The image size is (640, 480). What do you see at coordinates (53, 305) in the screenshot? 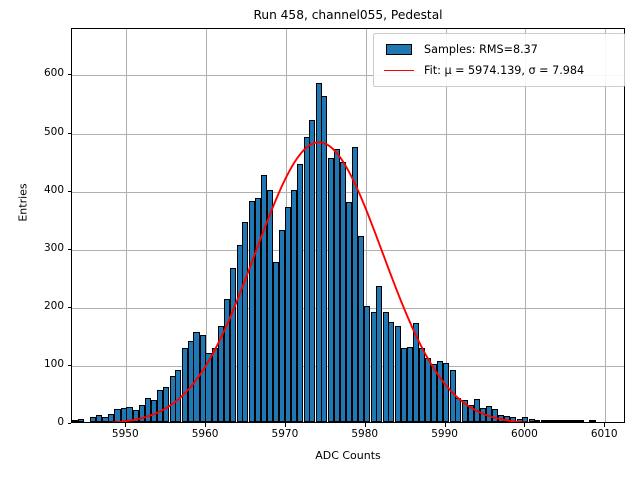
I see `y-axis-tick-label: 200` at bounding box center [53, 305].